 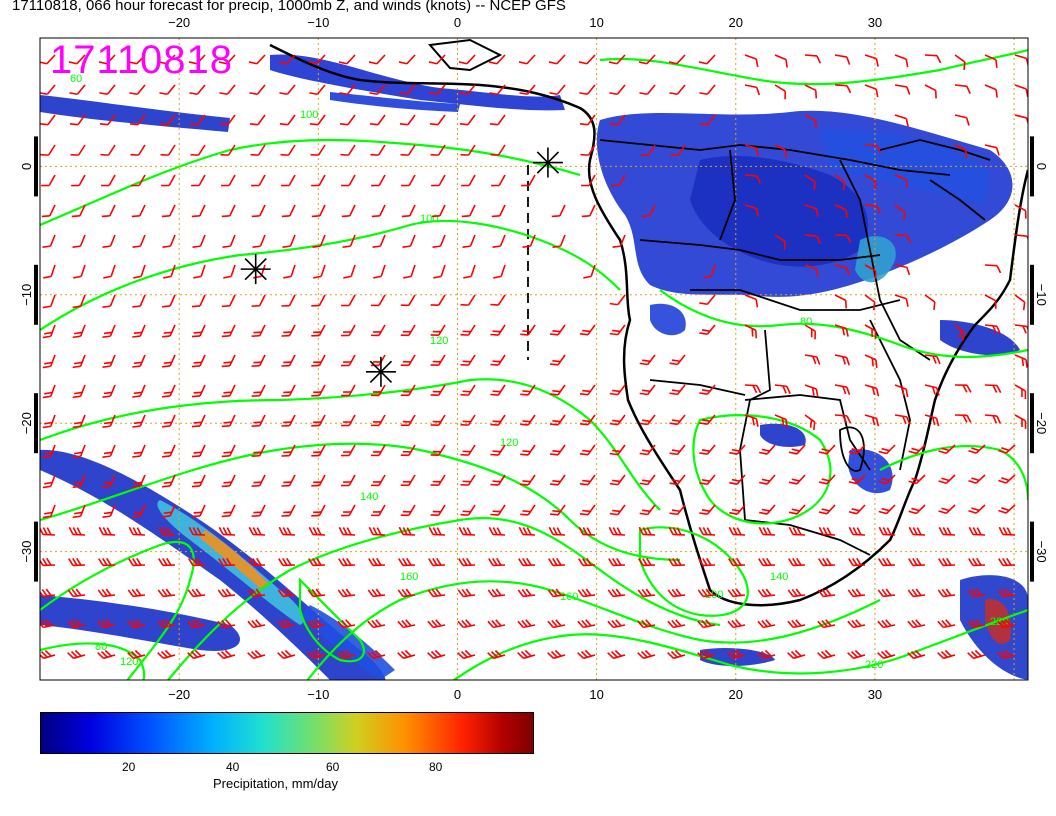 What do you see at coordinates (569, 597) in the screenshot?
I see `contour-label: 160` at bounding box center [569, 597].